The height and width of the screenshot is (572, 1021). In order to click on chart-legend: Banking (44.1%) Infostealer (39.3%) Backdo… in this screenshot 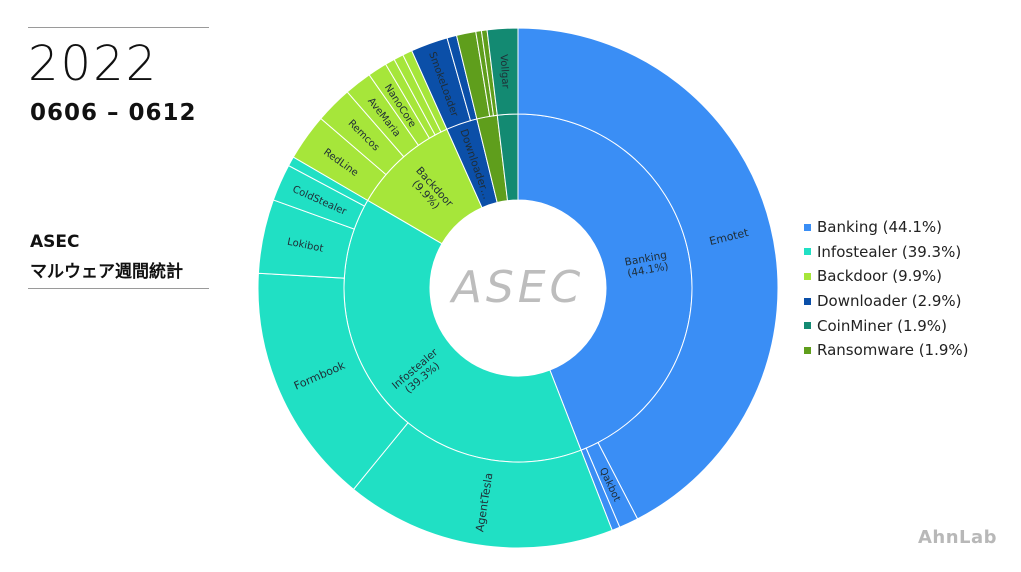, I will do `click(886, 289)`.